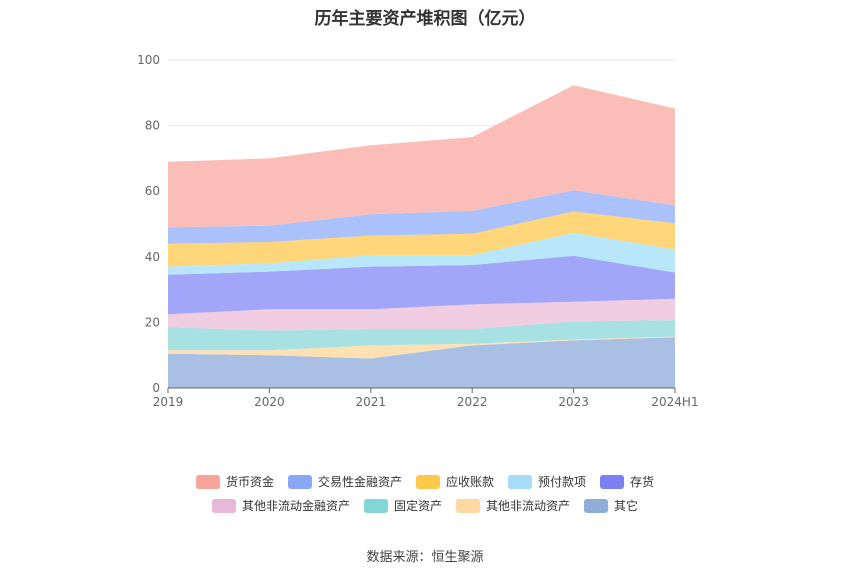 The width and height of the screenshot is (850, 575). I want to click on data-source: 数据来源：恒生聚源, so click(425, 557).